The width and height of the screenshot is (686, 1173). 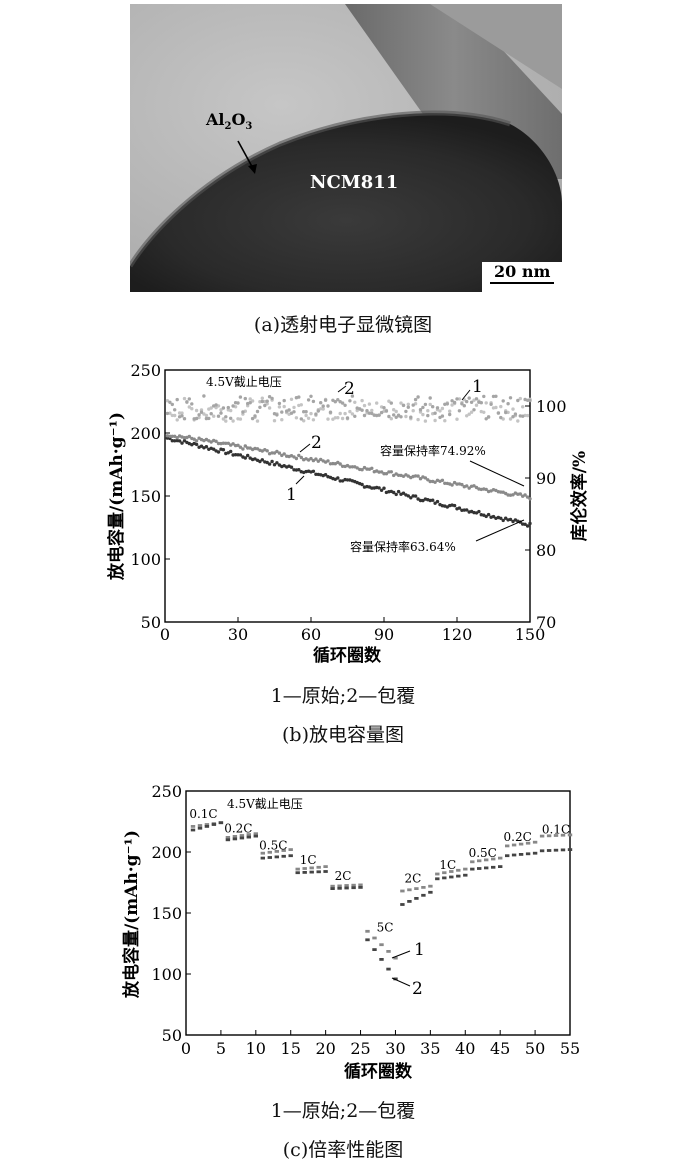 What do you see at coordinates (229, 121) in the screenshot?
I see `coating-label: Al2O3` at bounding box center [229, 121].